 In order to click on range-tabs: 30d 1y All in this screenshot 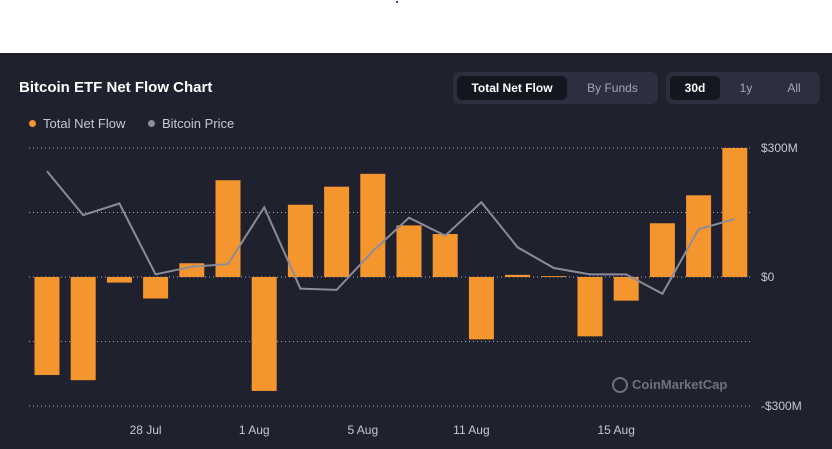, I will do `click(743, 88)`.